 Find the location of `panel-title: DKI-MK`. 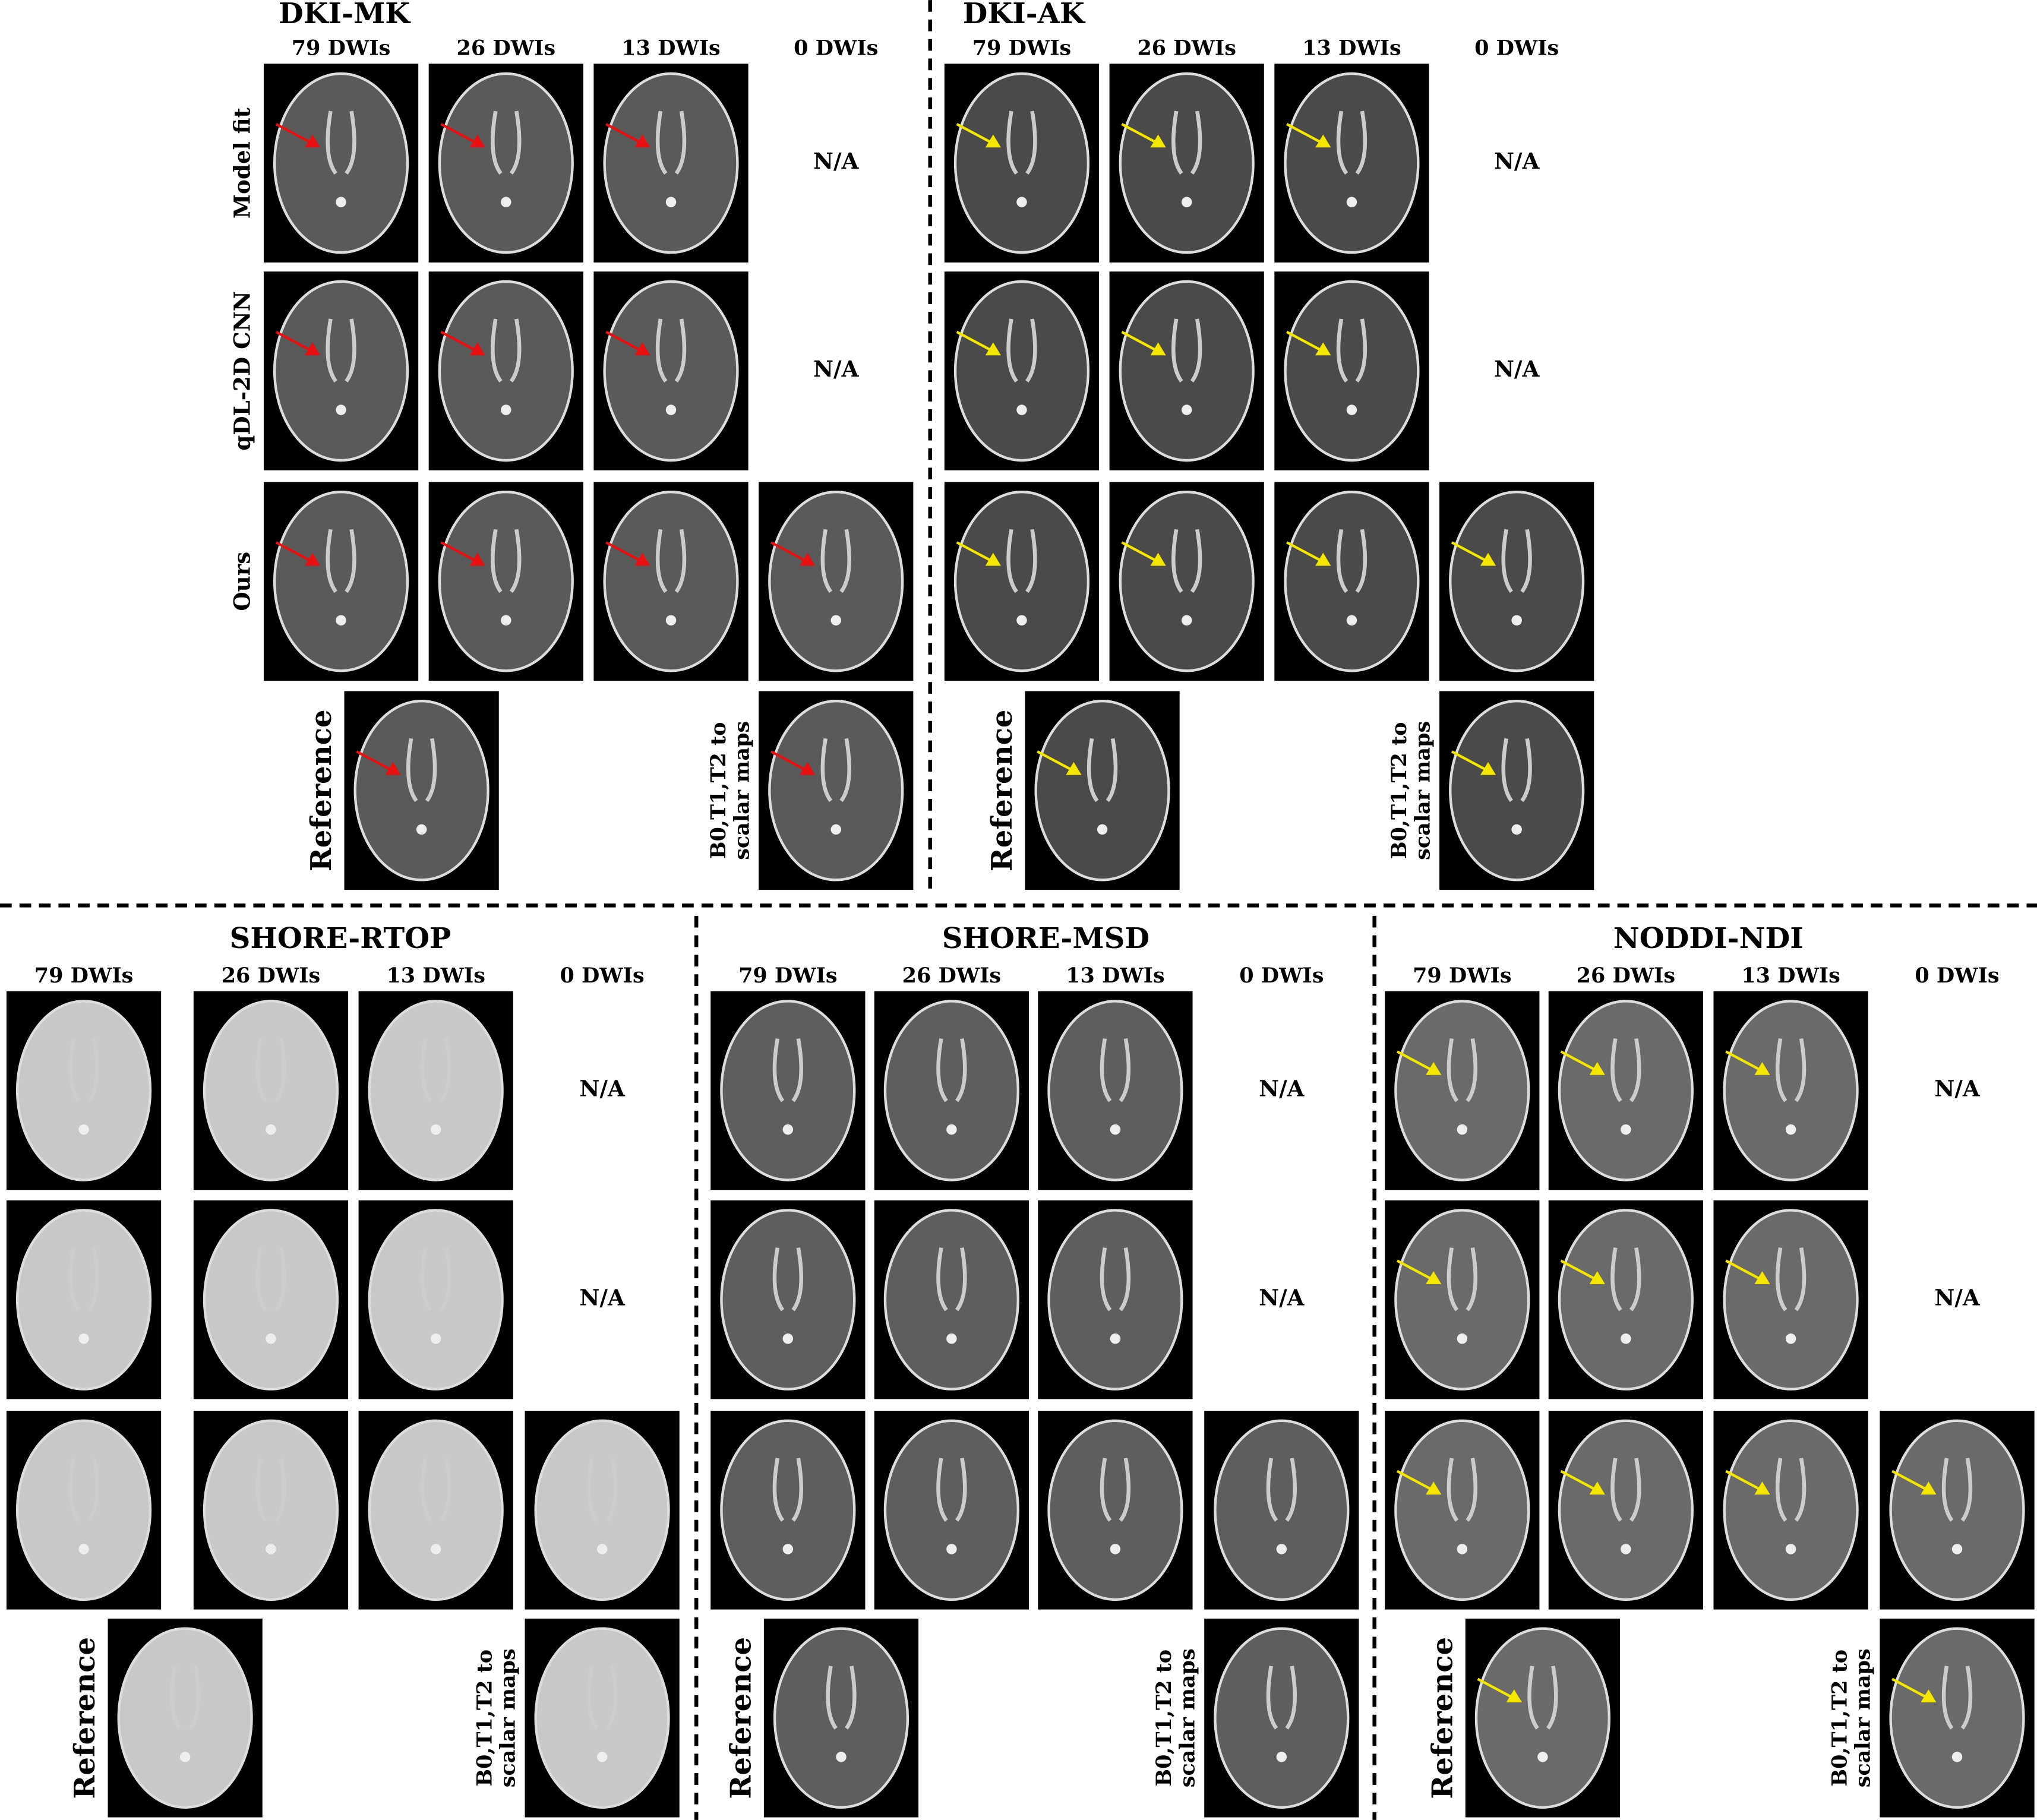

panel-title: DKI-MK is located at coordinates (345, 15).